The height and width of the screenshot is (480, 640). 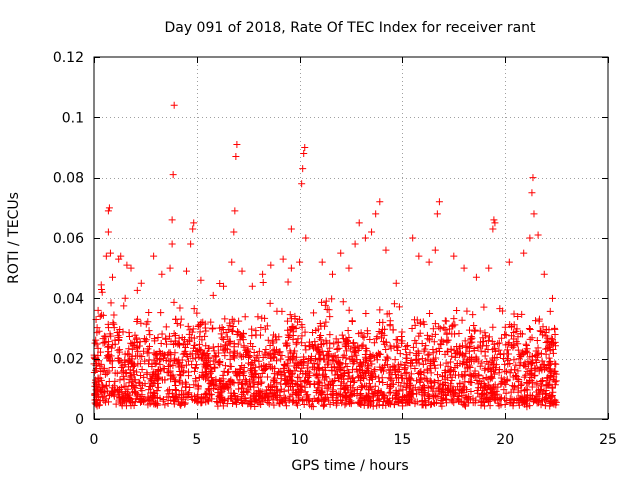 I want to click on y-tick-label: 0.06, so click(x=68, y=239).